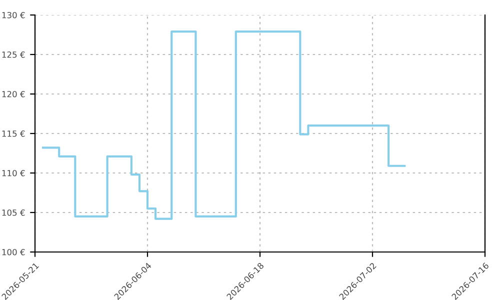 The height and width of the screenshot is (300, 500). Describe the element at coordinates (13, 54) in the screenshot. I see `y-tick-label: 125 €` at that location.